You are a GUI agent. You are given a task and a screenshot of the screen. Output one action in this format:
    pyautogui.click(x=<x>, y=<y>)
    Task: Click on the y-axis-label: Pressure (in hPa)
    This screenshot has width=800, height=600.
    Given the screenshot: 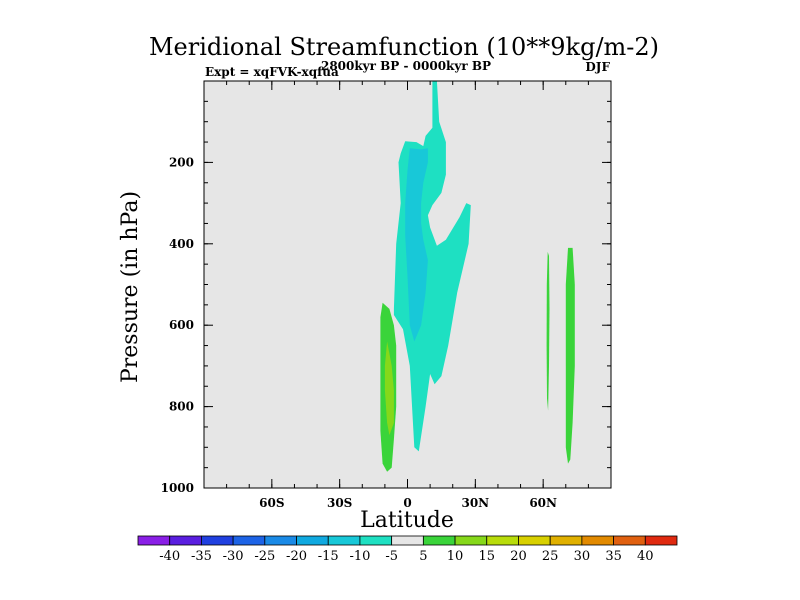 What is the action you would take?
    pyautogui.click(x=130, y=287)
    